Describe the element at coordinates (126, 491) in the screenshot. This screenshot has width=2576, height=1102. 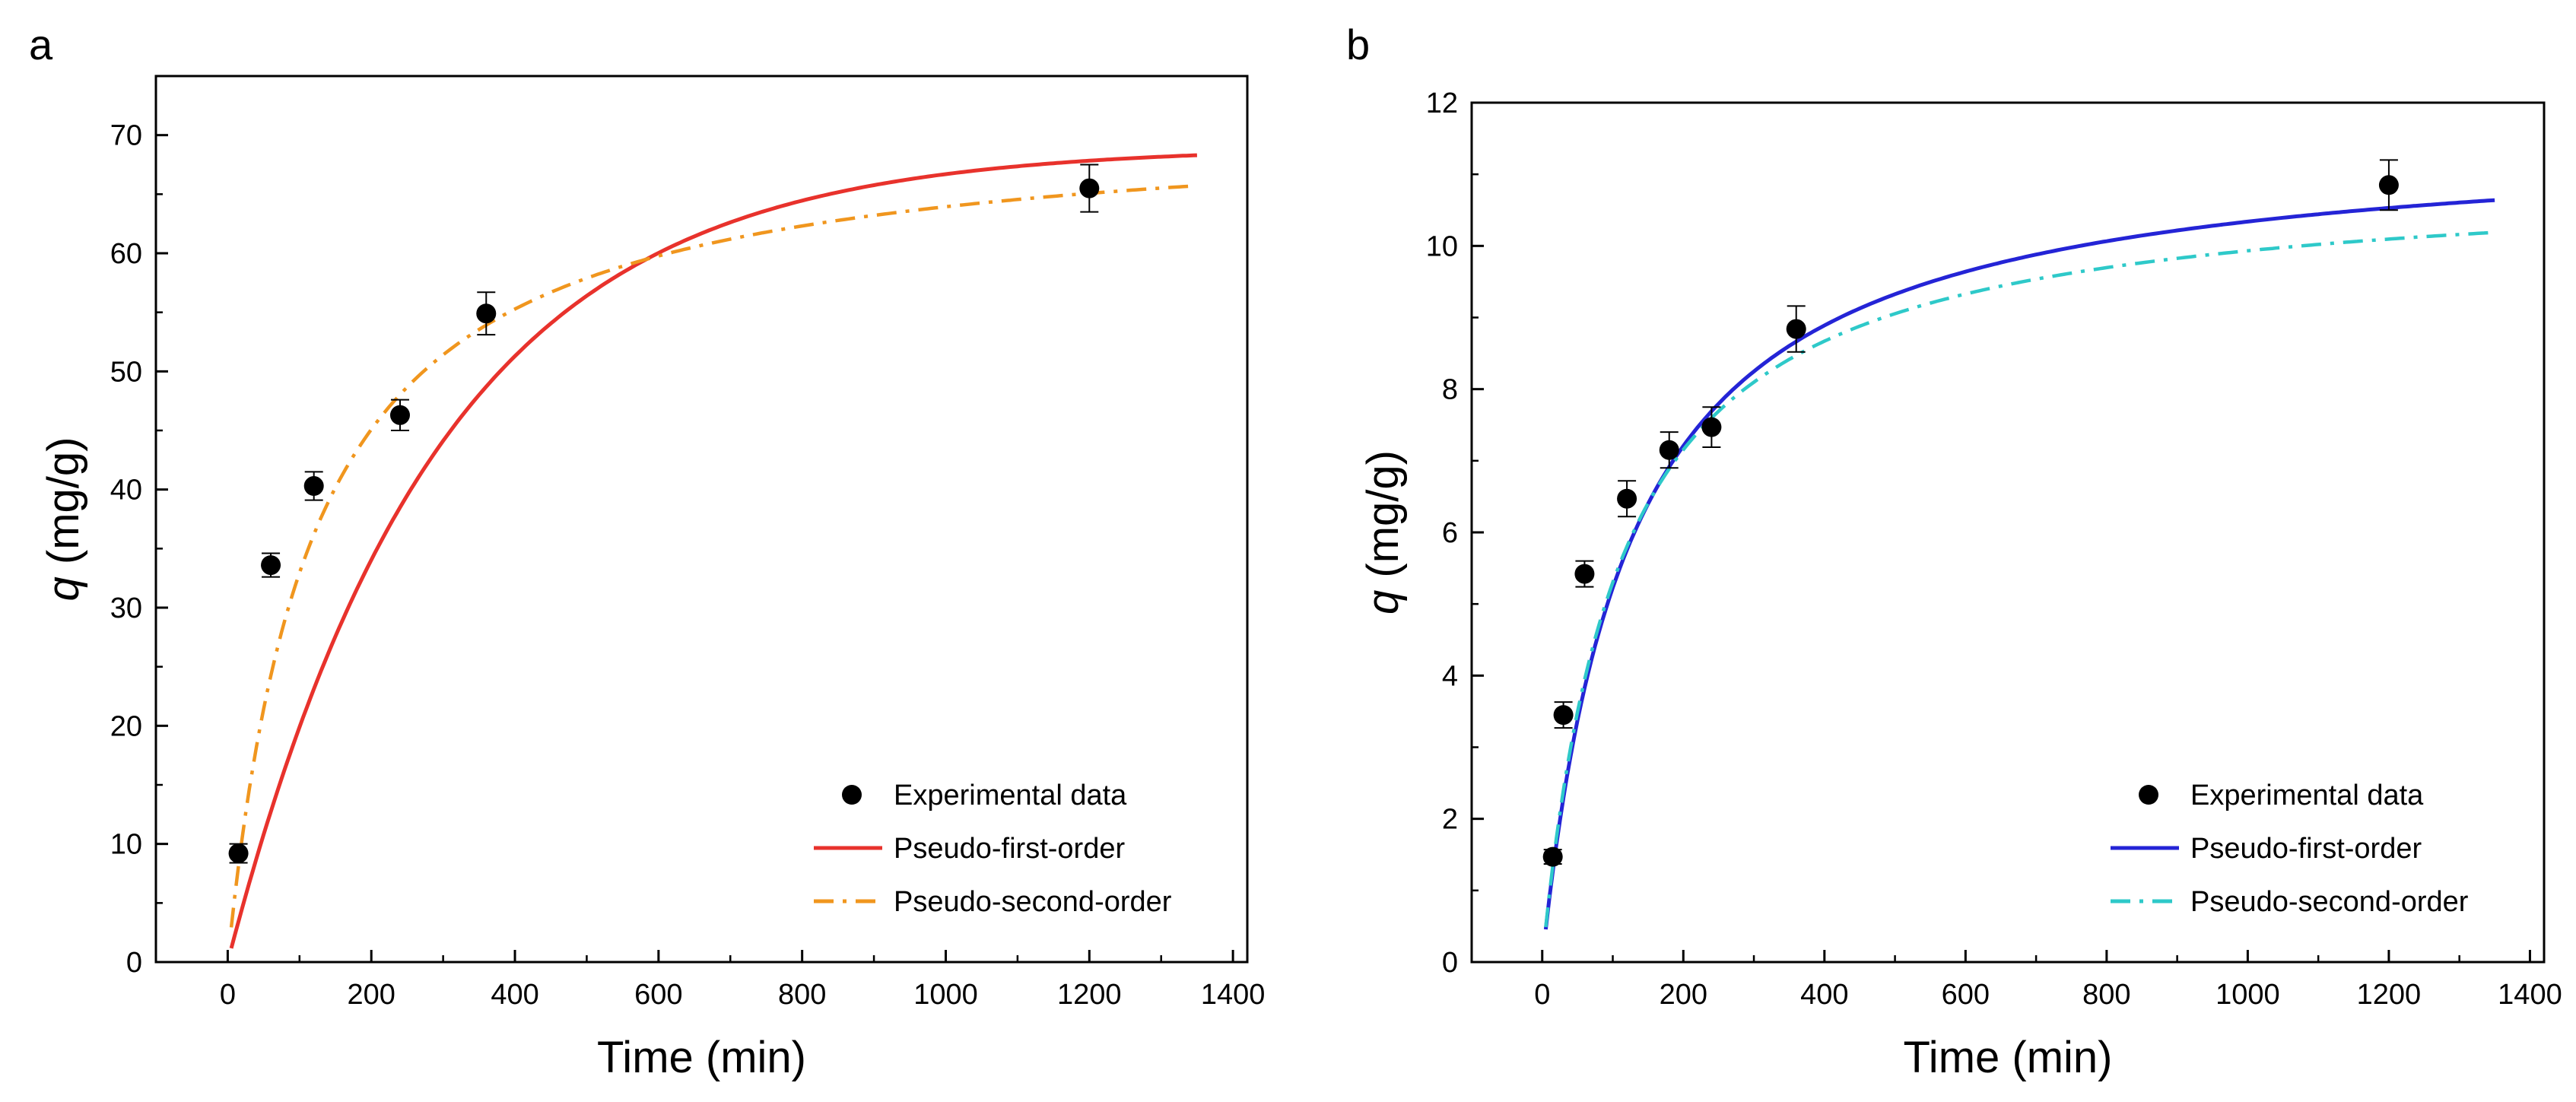
I see `y-tick-label: 40` at that location.